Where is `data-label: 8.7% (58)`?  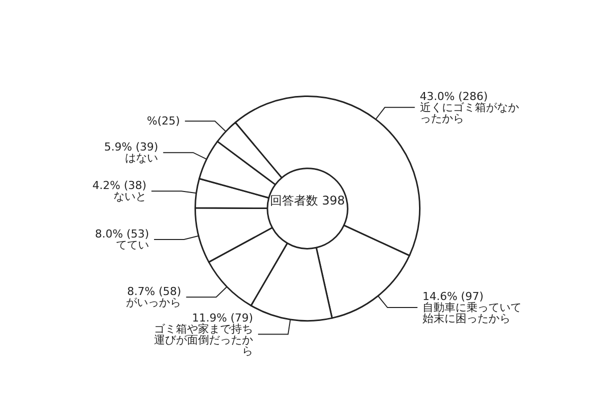 data-label: 8.7% (58) is located at coordinates (154, 291).